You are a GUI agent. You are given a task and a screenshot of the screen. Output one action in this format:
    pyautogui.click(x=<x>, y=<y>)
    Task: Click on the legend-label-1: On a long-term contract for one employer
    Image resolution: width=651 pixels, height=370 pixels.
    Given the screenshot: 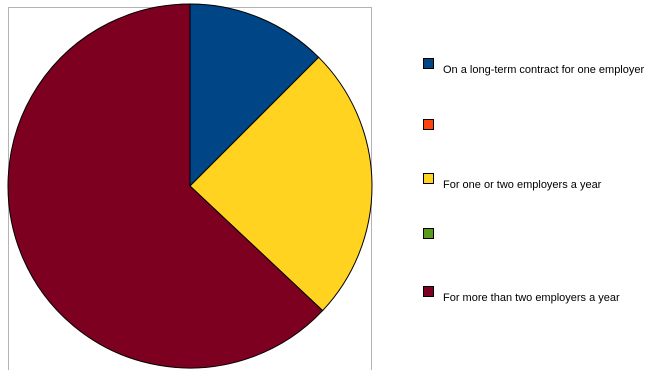 What is the action you would take?
    pyautogui.click(x=544, y=70)
    